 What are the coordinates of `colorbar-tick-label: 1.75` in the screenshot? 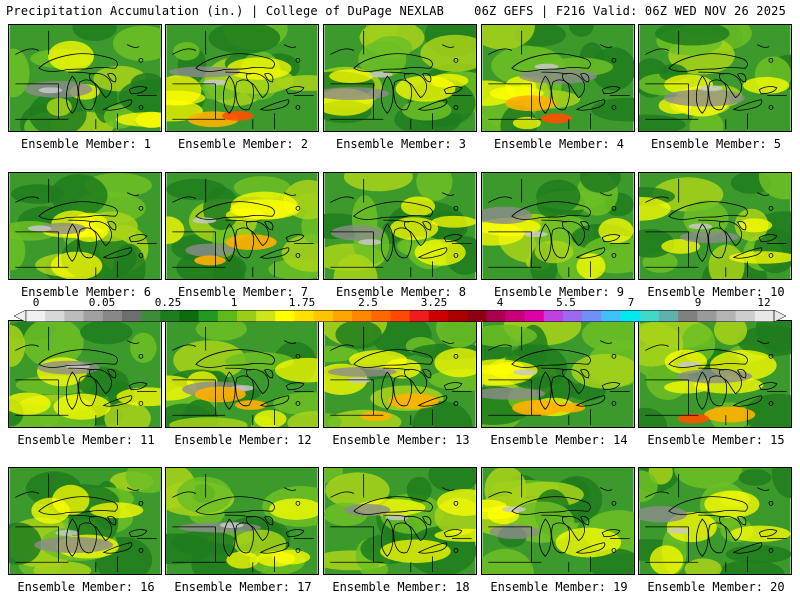 It's located at (302, 302).